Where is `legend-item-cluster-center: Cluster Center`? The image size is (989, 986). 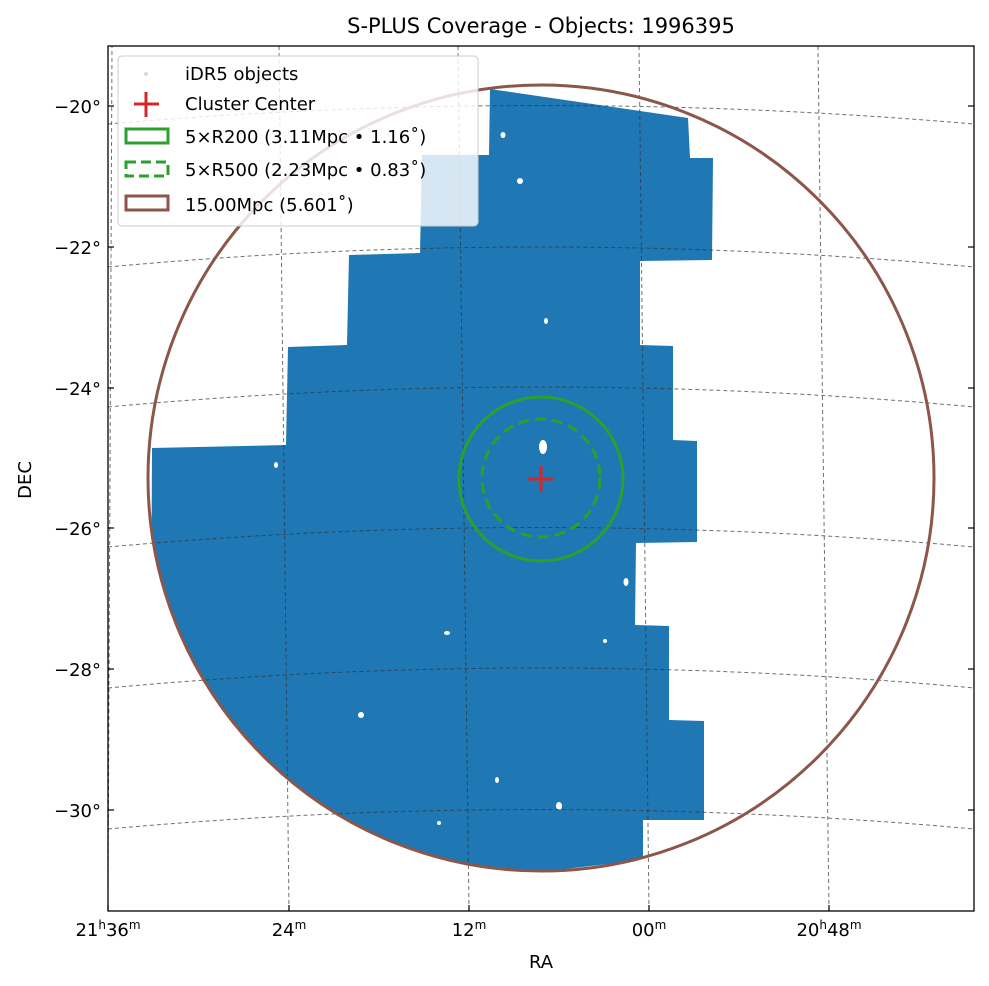
legend-item-cluster-center: Cluster Center is located at coordinates (225, 104).